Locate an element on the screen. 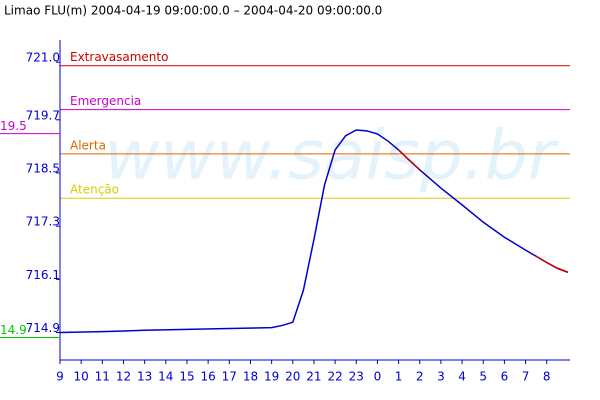 The image size is (600, 400). x-tick-label: 16 is located at coordinates (207, 377).